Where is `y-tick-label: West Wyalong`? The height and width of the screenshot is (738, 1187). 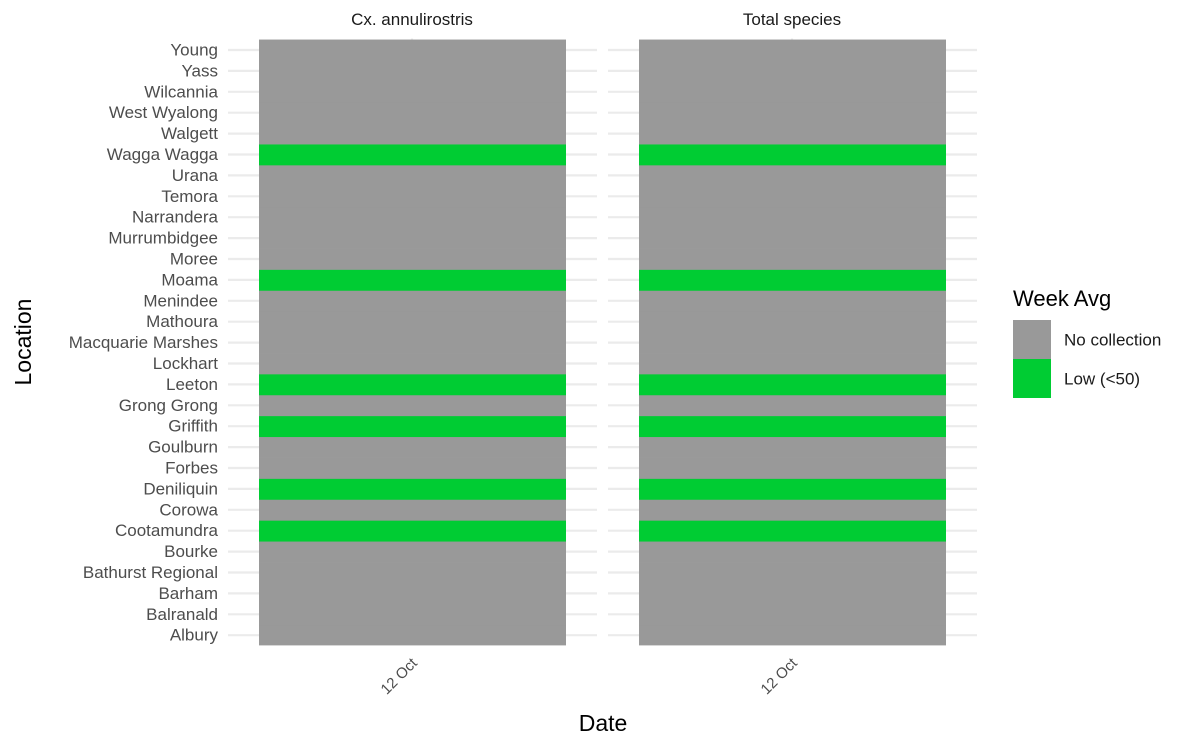
y-tick-label: West Wyalong is located at coordinates (163, 112).